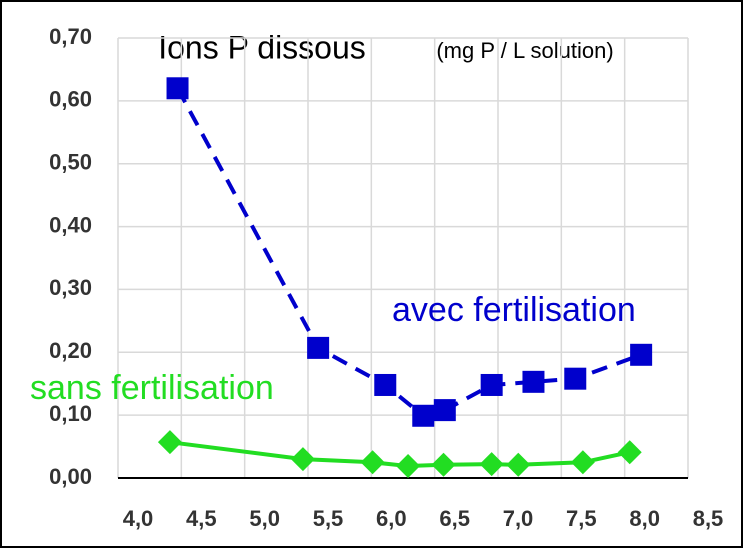 This screenshot has width=743, height=548. Describe the element at coordinates (391, 518) in the screenshot. I see `x-tick-label: 6,0` at that location.